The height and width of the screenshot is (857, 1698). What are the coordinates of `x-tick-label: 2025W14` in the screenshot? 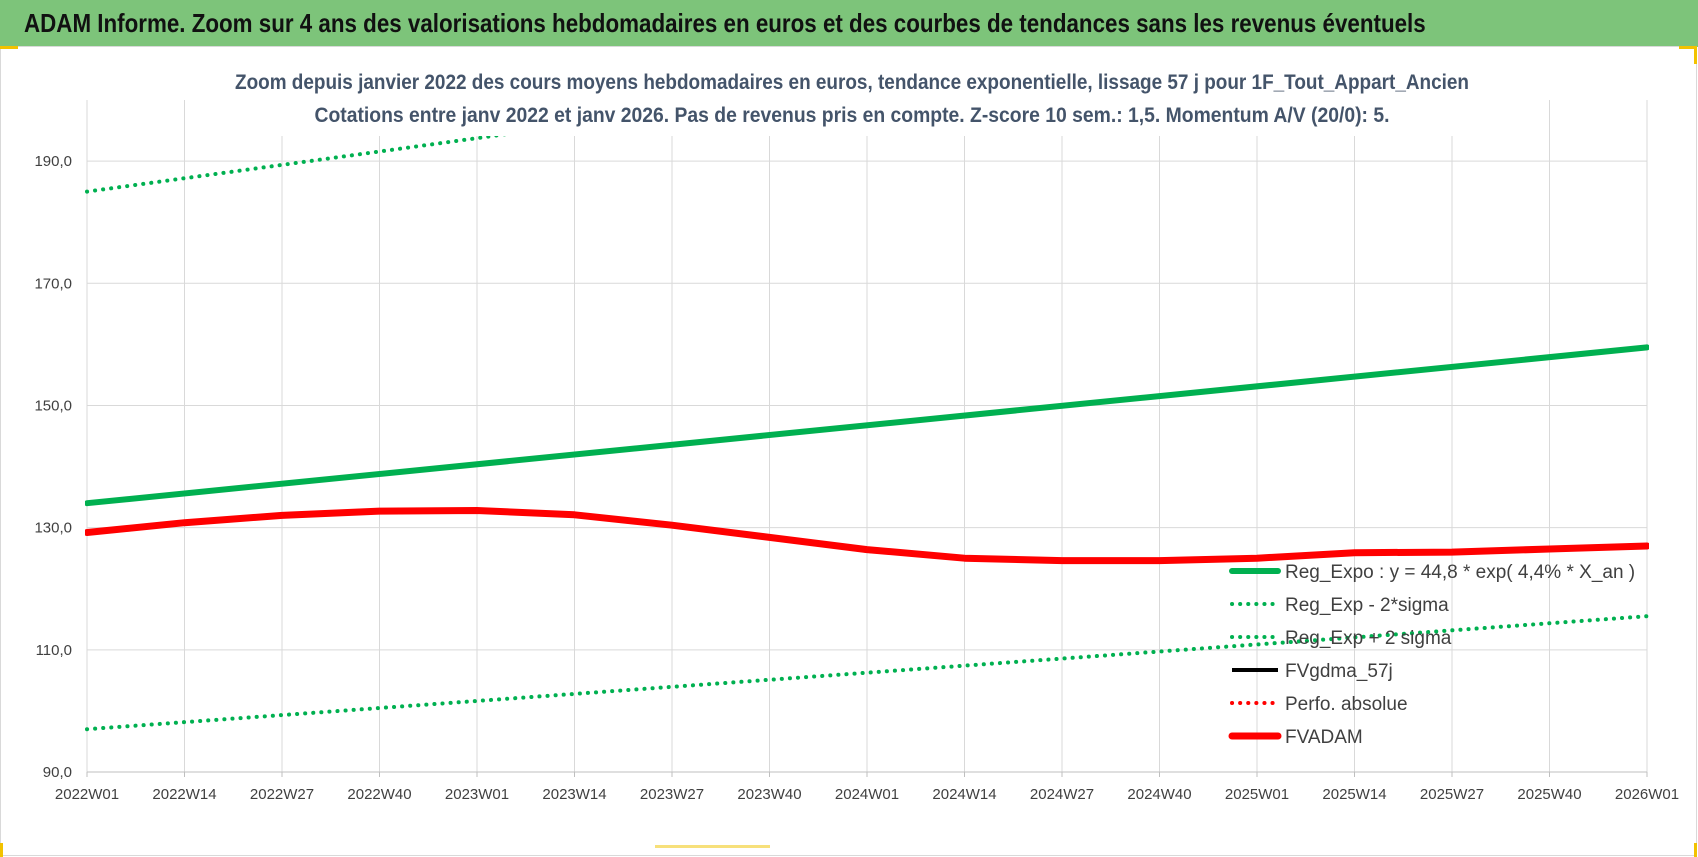 It's located at (1354, 794).